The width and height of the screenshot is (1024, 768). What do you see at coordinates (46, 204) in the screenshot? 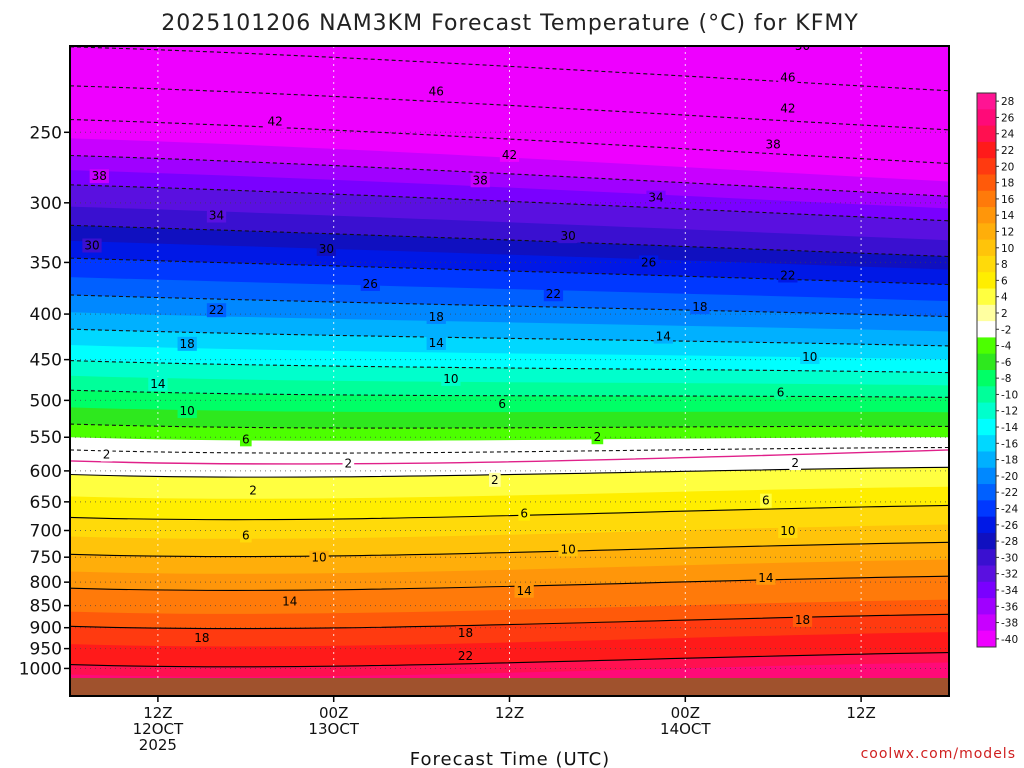
I see `y-tick-label: 300` at bounding box center [46, 204].